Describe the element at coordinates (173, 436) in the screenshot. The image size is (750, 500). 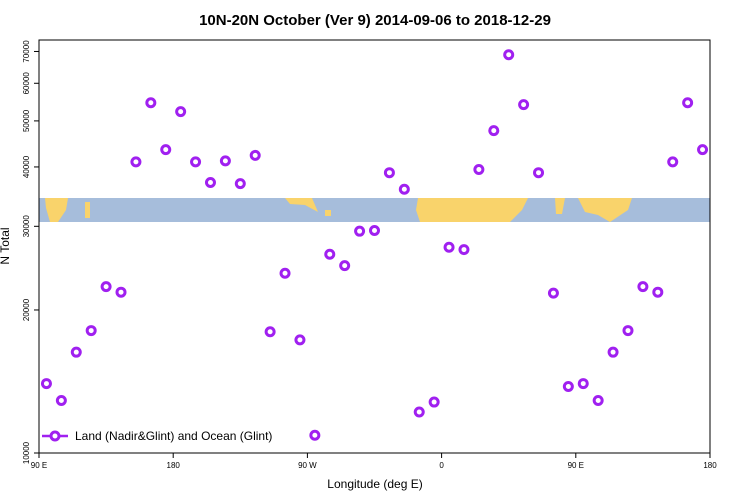
I see `legend-label: Land (Nadir&Glint) and Ocean (Glint)` at that location.